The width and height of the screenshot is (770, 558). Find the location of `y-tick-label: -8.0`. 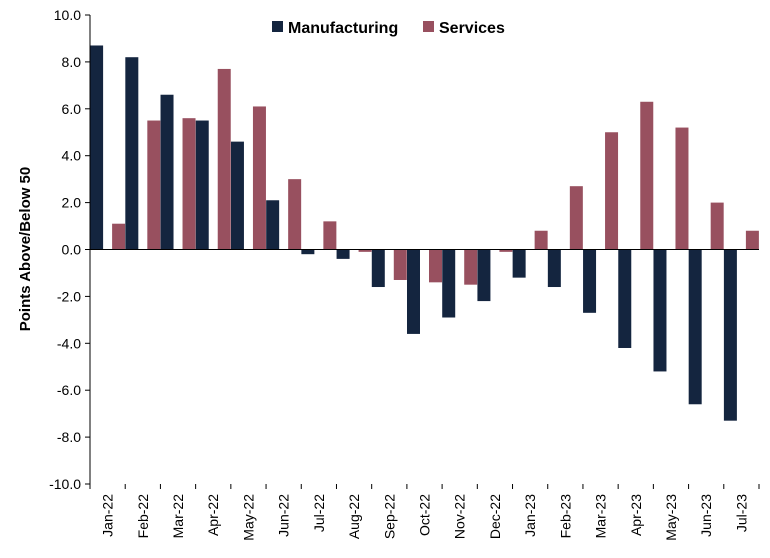

y-tick-label: -8.0 is located at coordinates (69, 437).